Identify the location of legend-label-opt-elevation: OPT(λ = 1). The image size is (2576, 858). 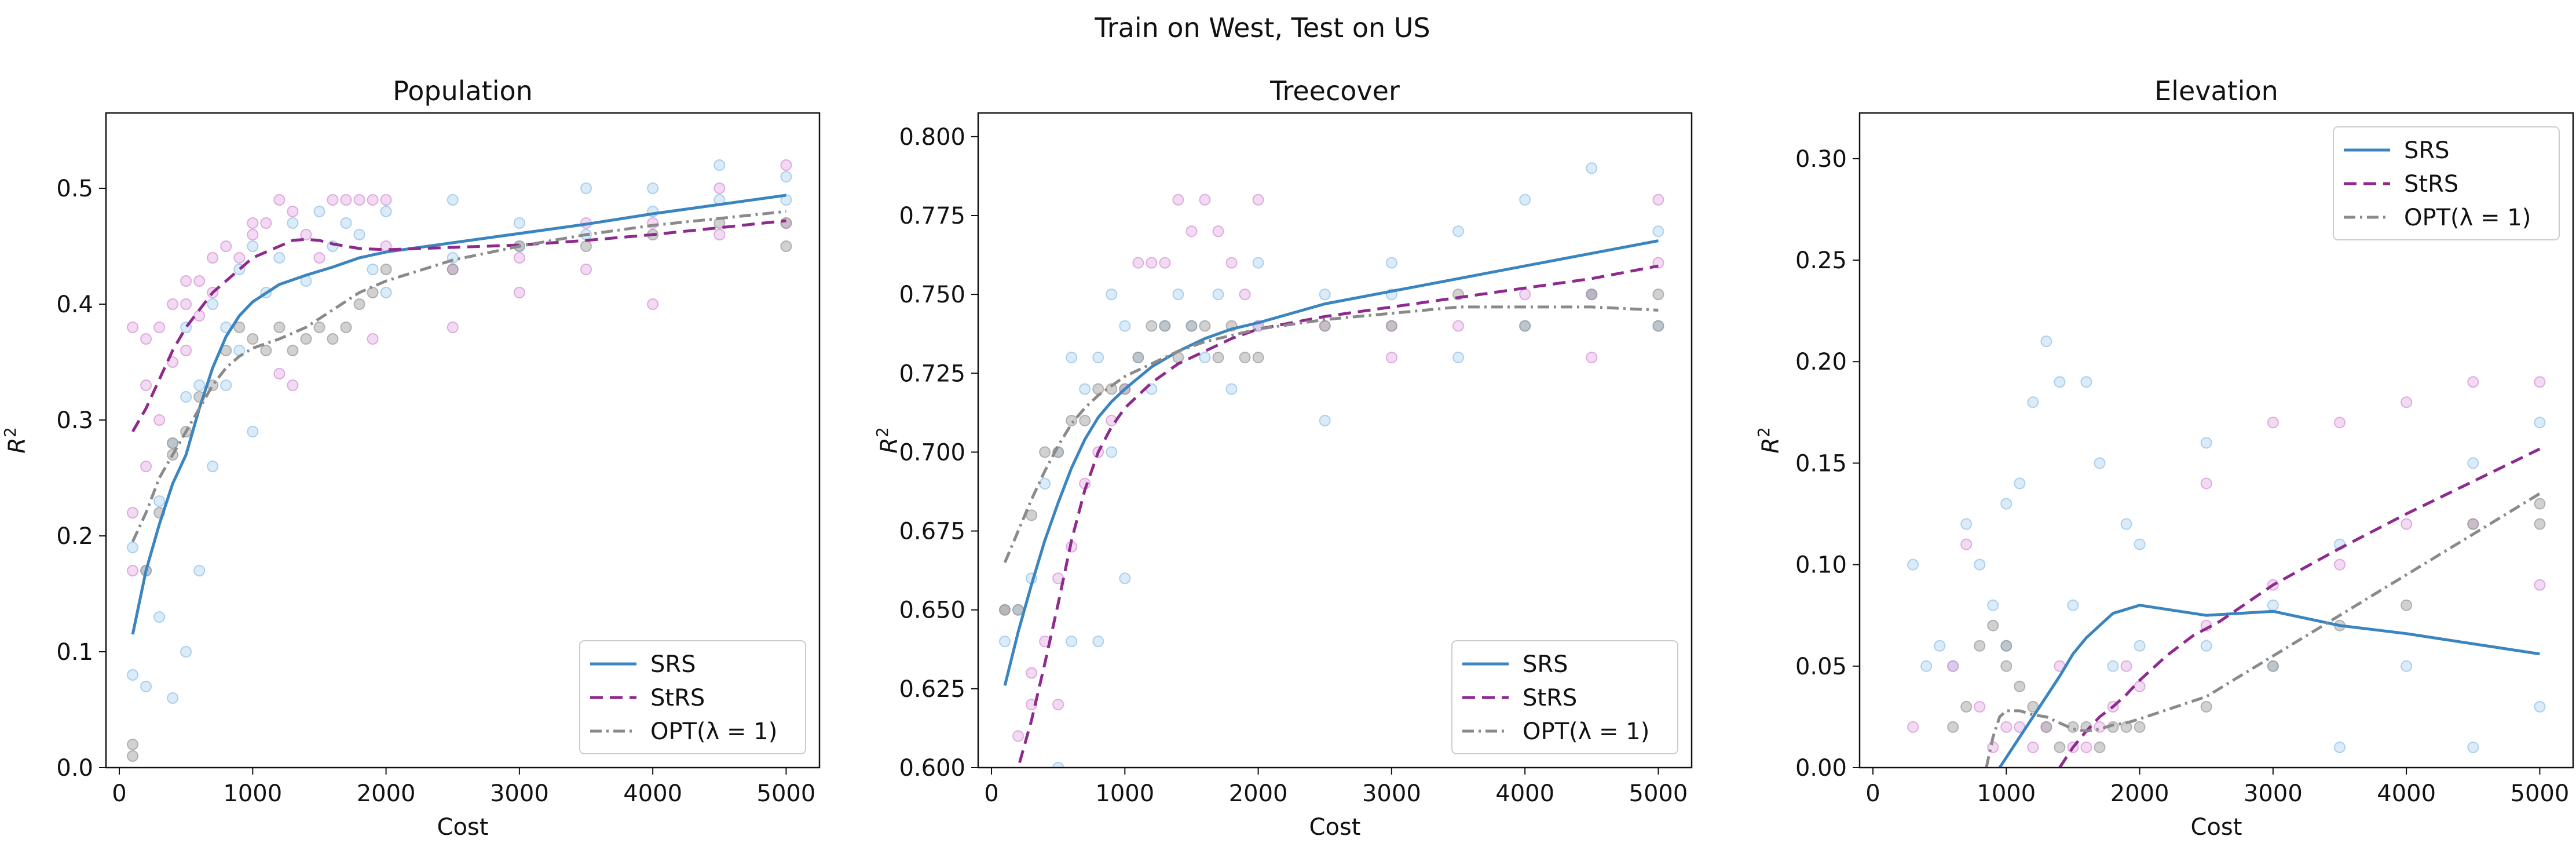
(2467, 218).